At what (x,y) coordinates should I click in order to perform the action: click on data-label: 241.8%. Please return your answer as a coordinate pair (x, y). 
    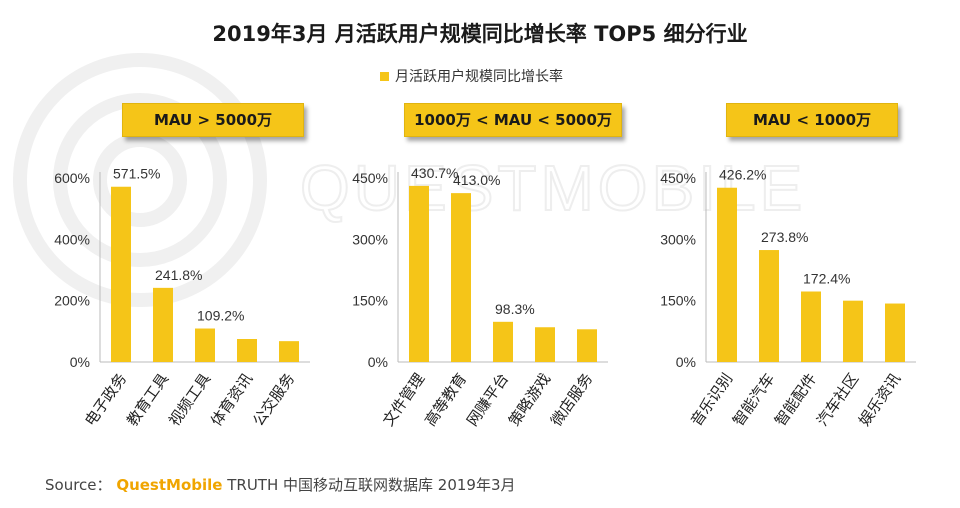
    Looking at the image, I should click on (178, 275).